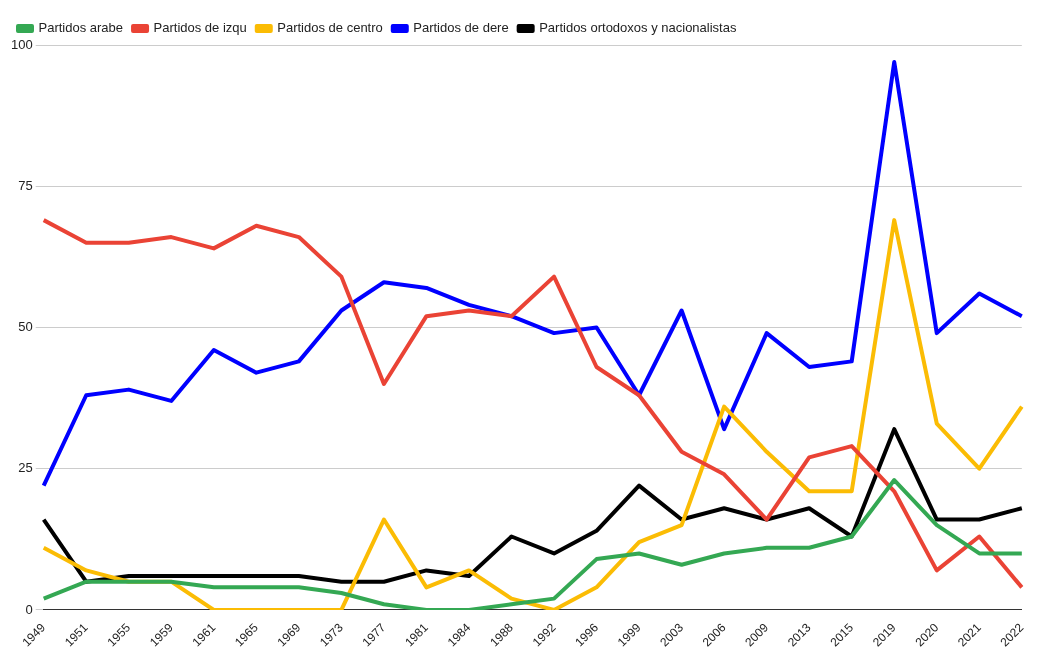 The height and width of the screenshot is (661, 1043). I want to click on legend-label: Partidos de izqu, so click(200, 28).